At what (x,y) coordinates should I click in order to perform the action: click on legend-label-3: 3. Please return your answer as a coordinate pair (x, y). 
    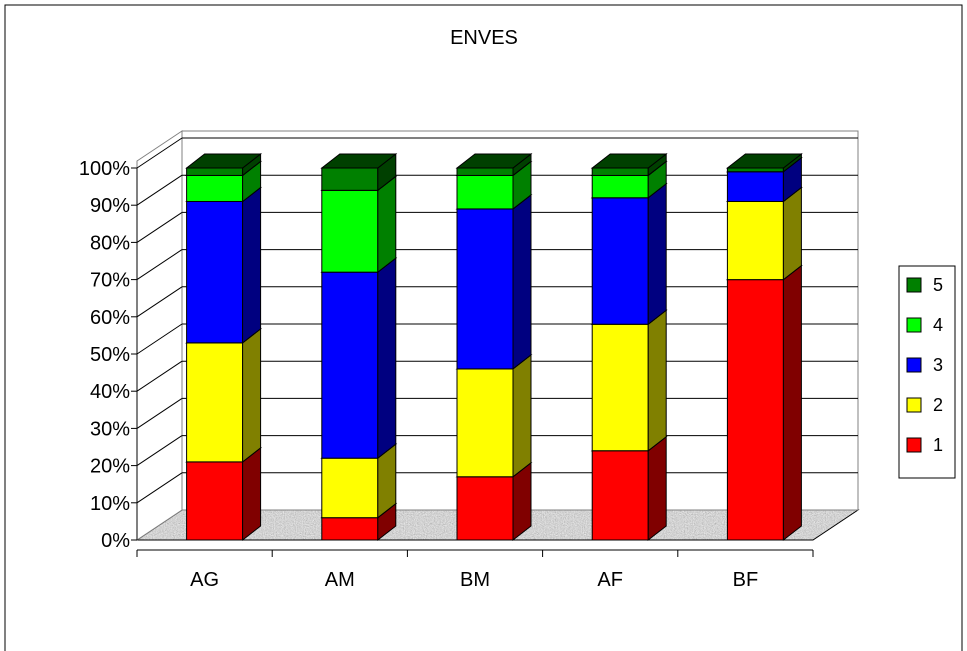
    Looking at the image, I should click on (938, 365).